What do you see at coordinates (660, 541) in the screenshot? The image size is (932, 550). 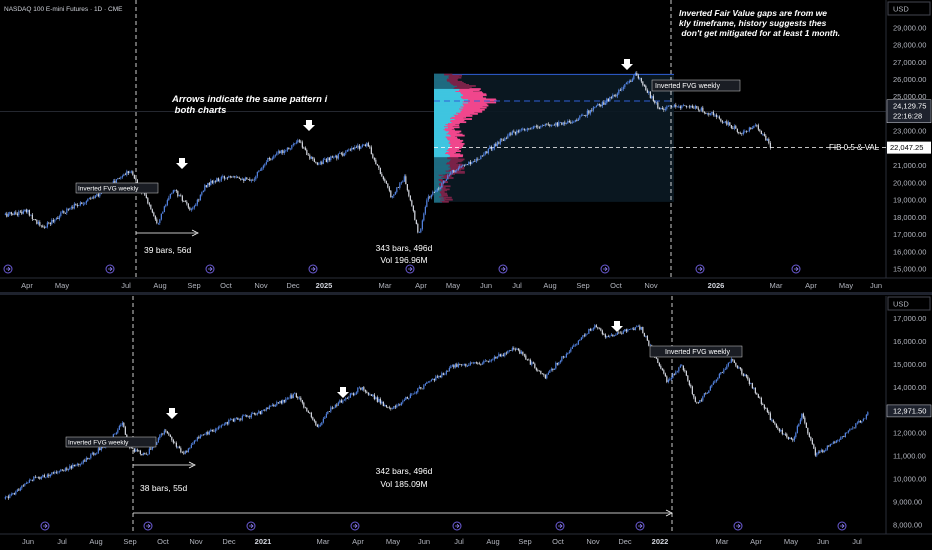 I see `x-tick-label: 2022` at bounding box center [660, 541].